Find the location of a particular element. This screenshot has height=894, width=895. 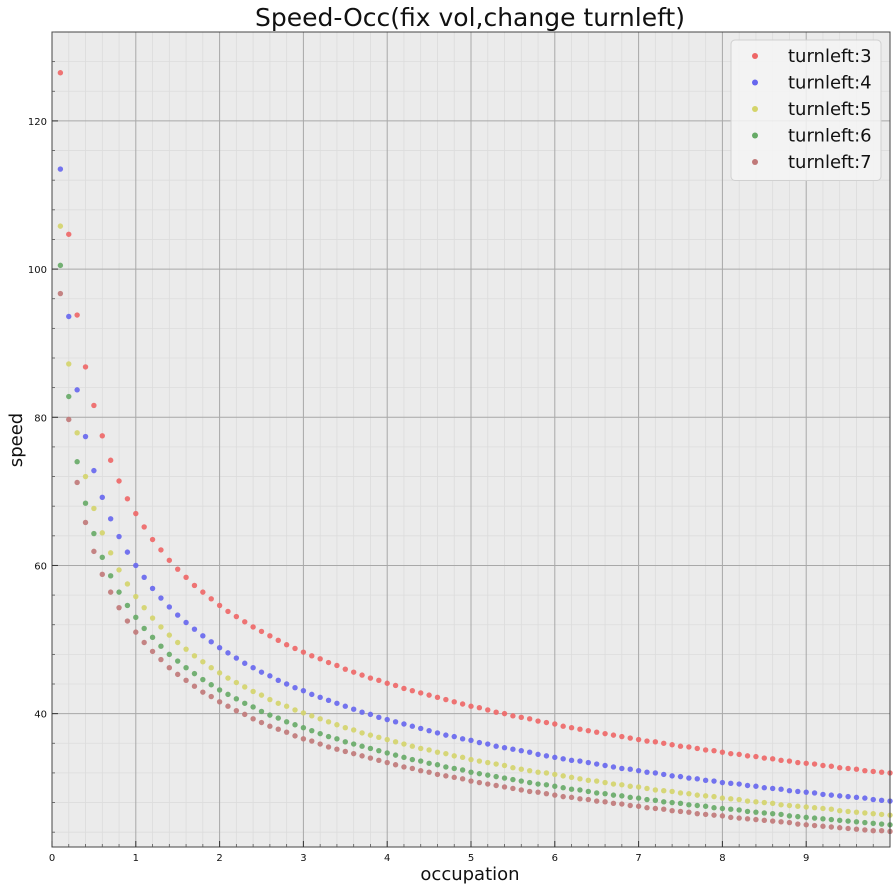

legend-marker is located at coordinates (755, 56).